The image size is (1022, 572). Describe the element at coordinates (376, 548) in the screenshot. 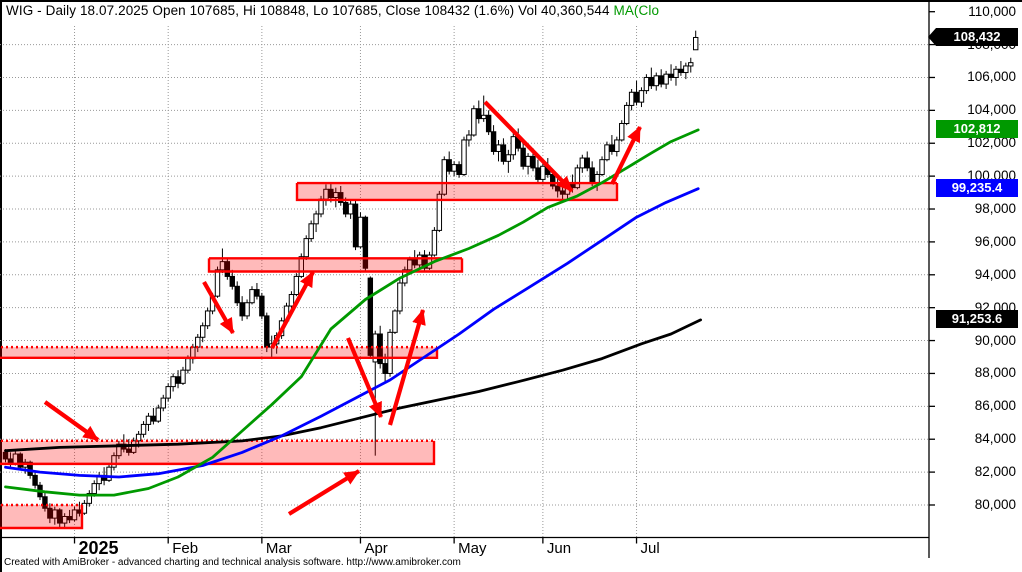

I see `x-axis-month-label: Apr` at that location.